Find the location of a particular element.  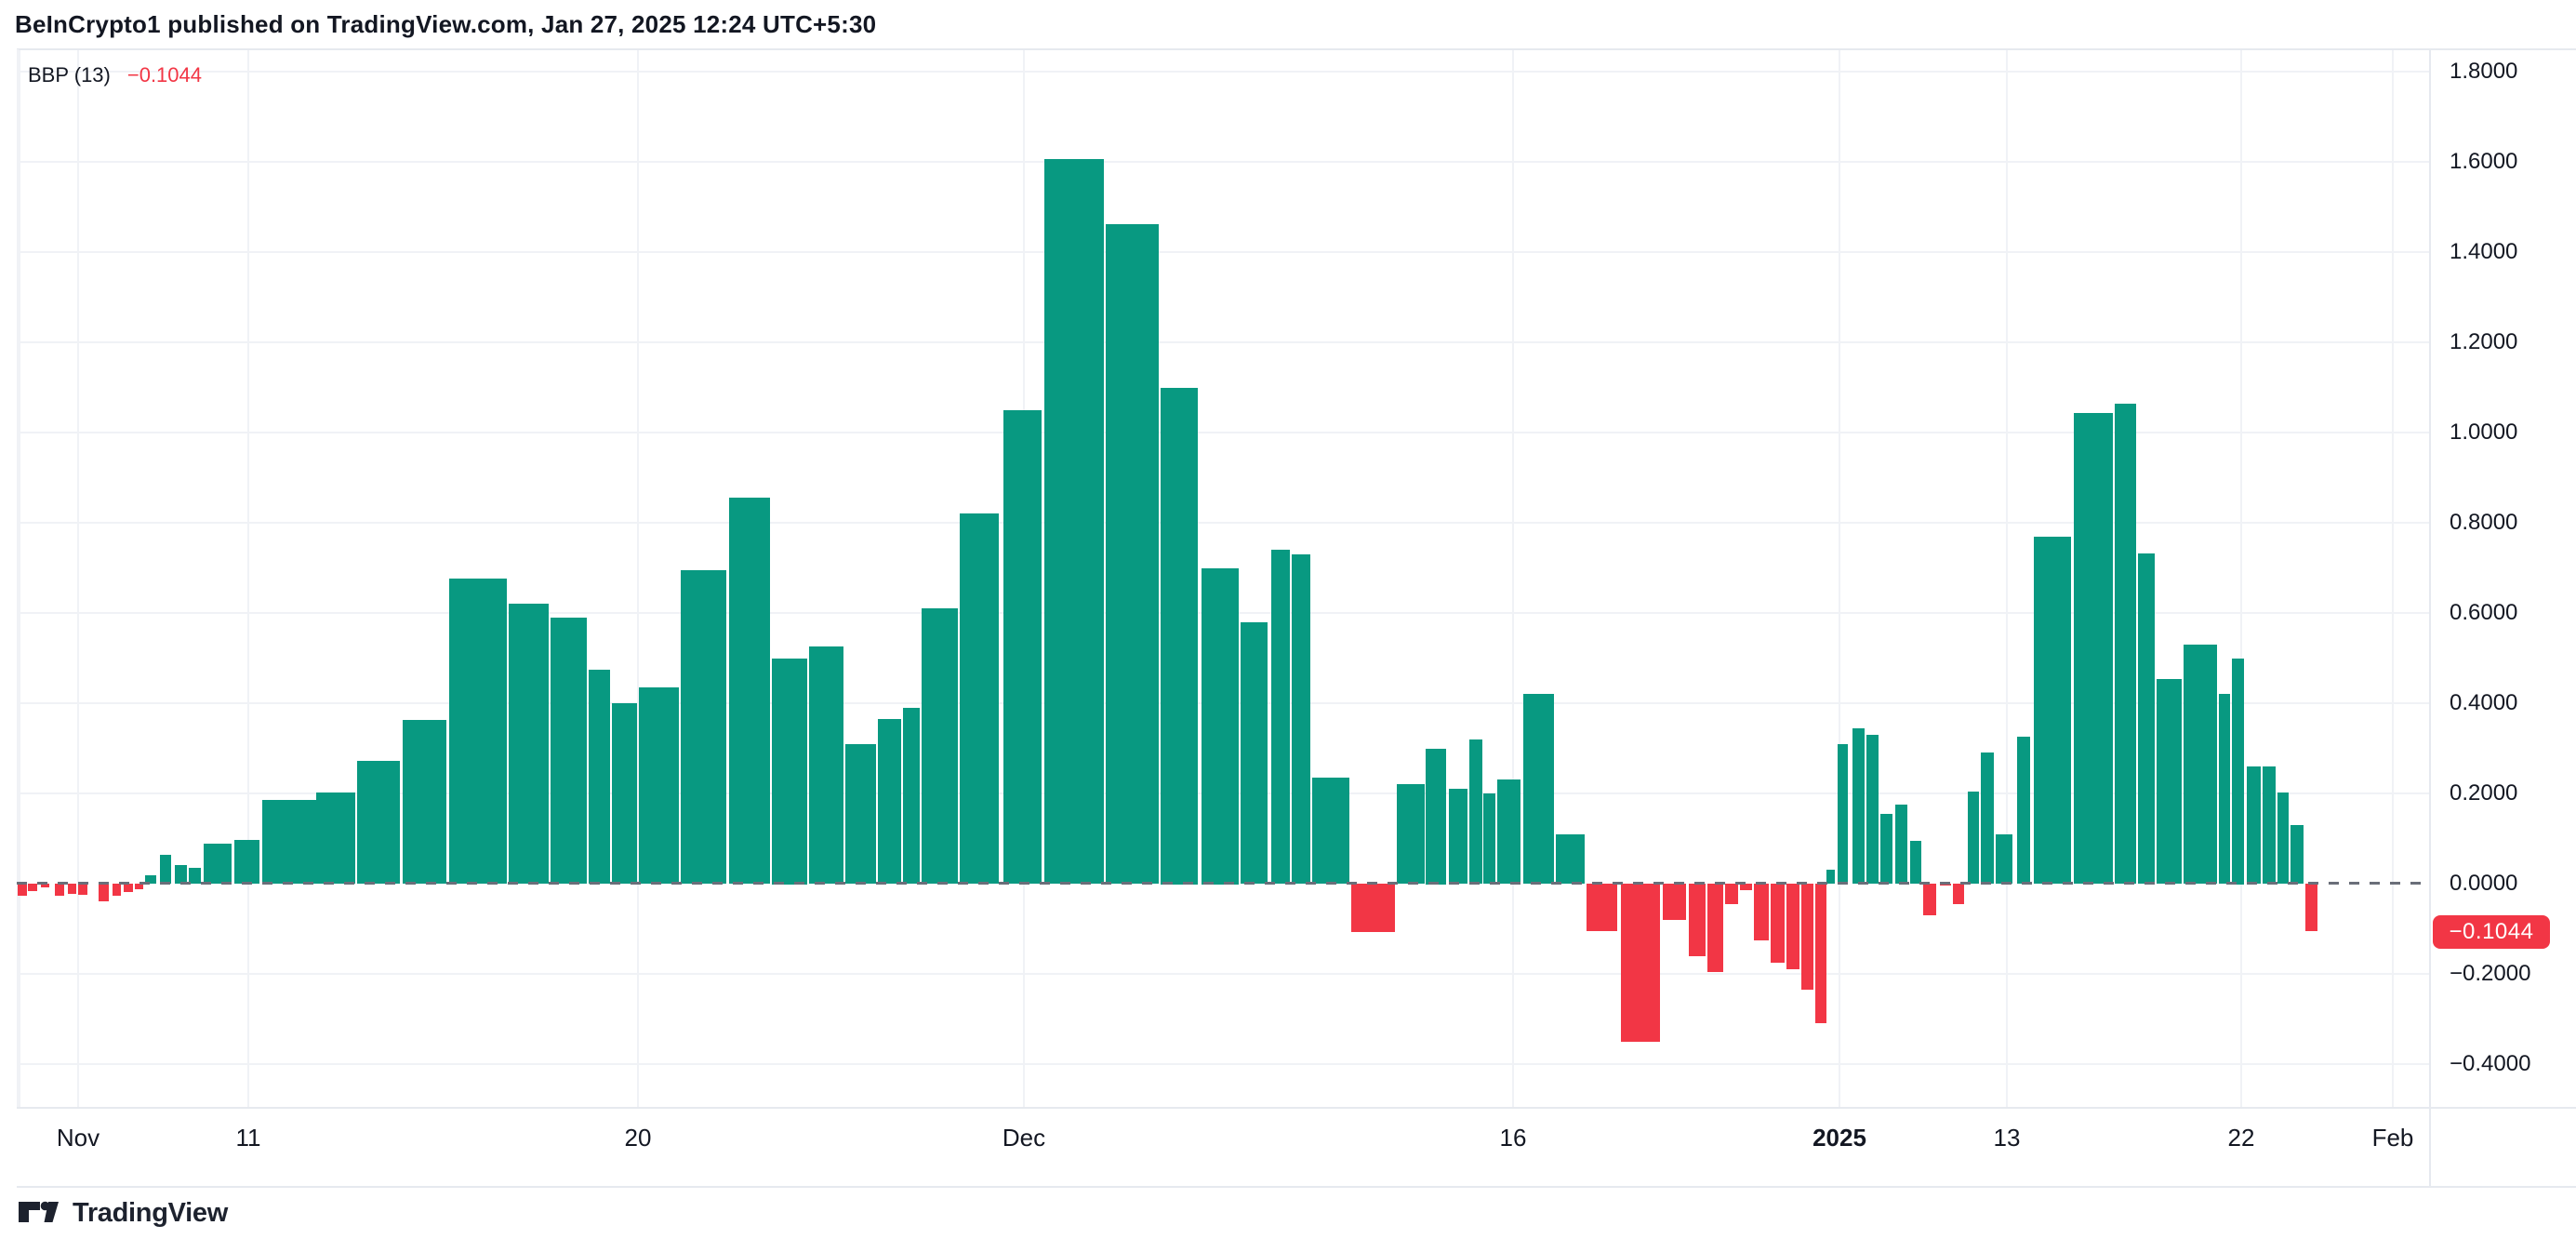

indicator-name: BBP (13) is located at coordinates (69, 75).